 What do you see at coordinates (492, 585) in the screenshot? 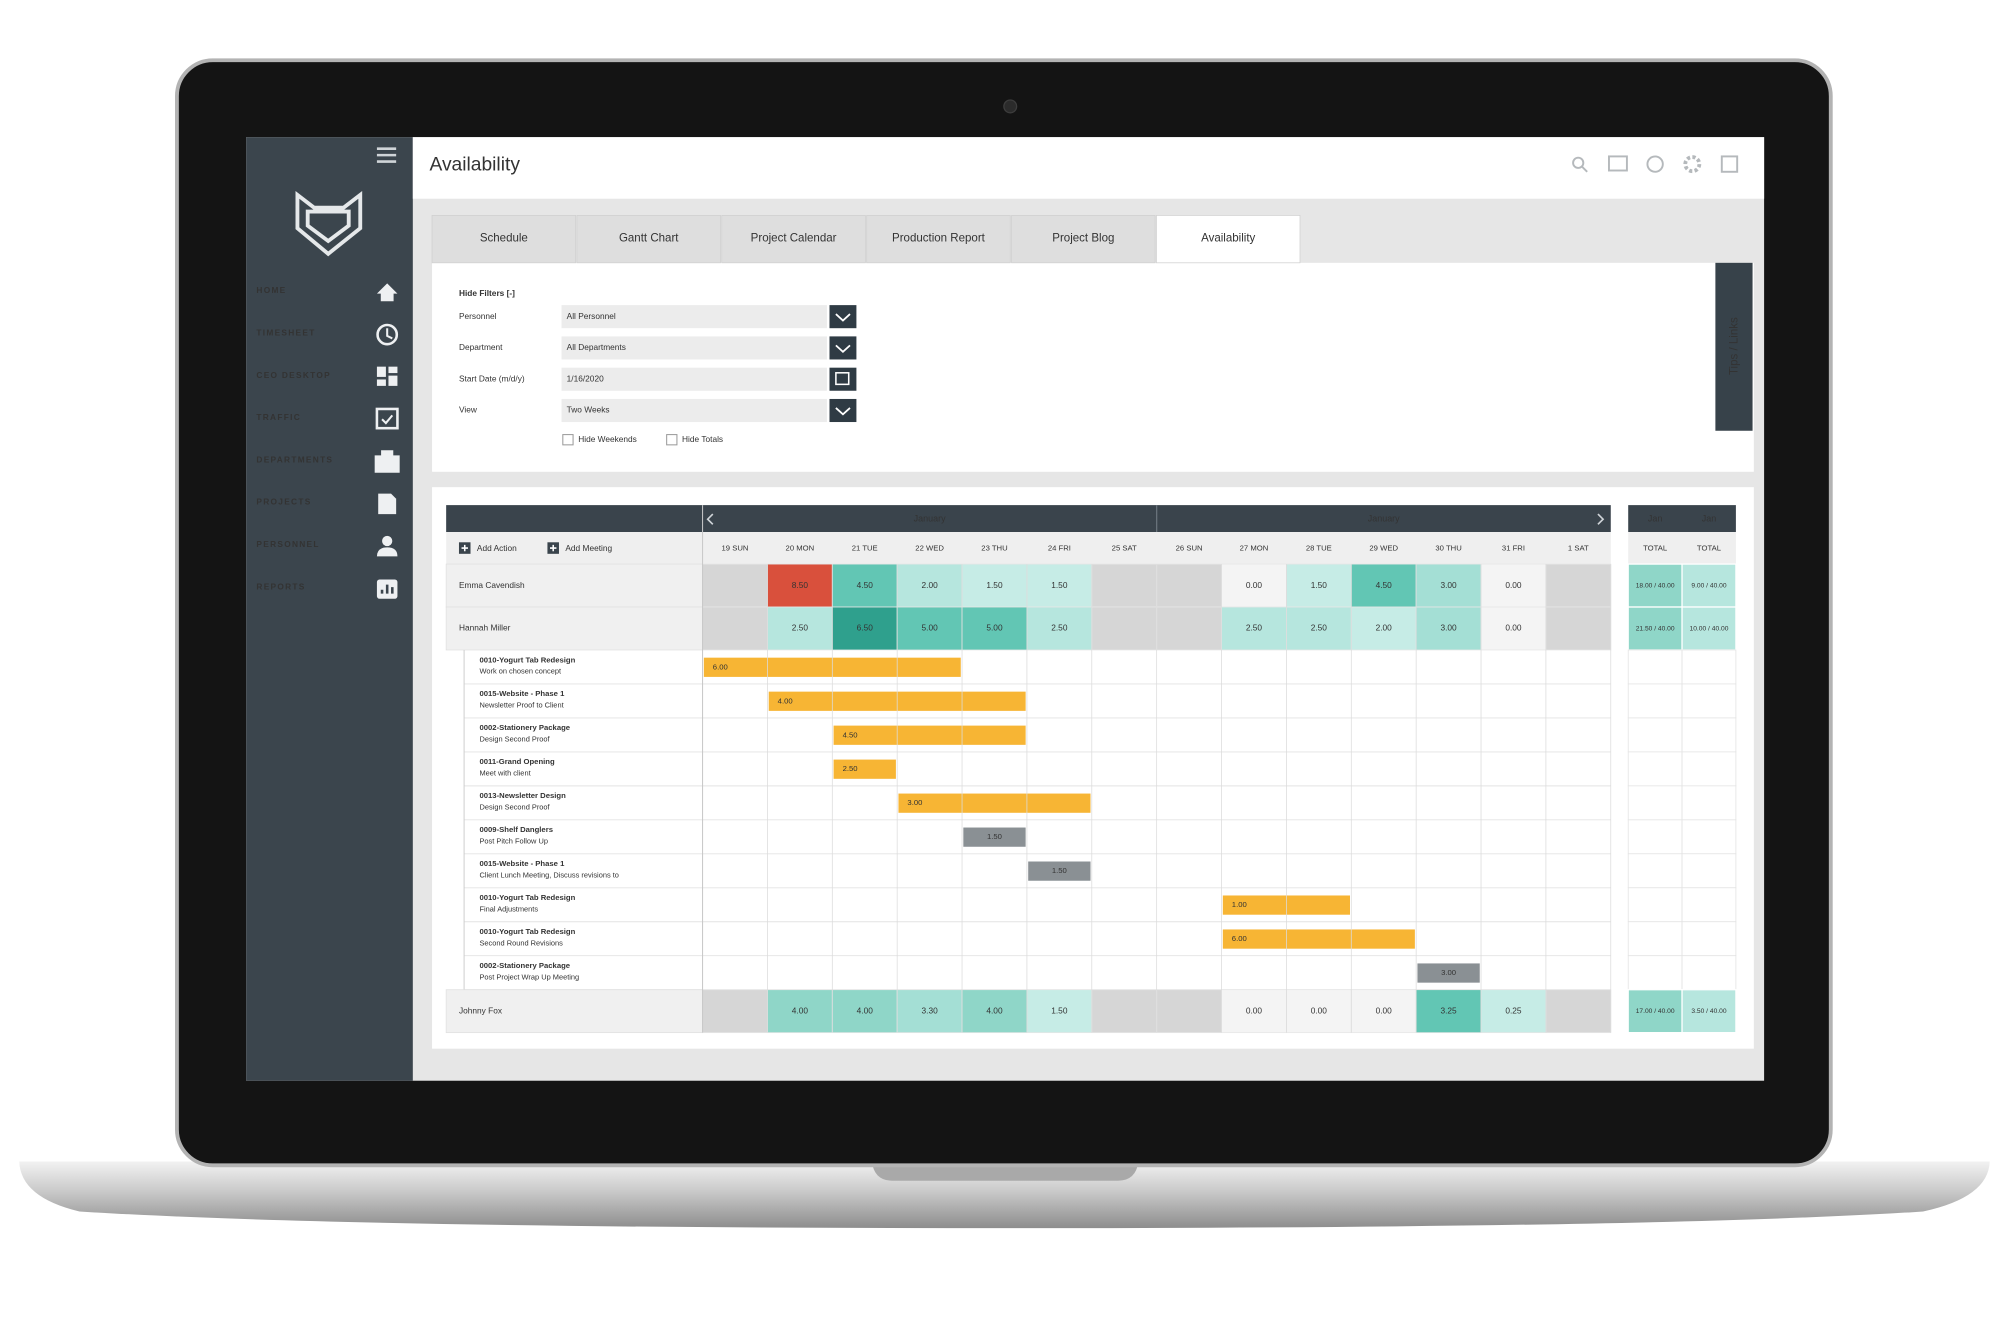
I see `person-name: Emma Cavendish` at bounding box center [492, 585].